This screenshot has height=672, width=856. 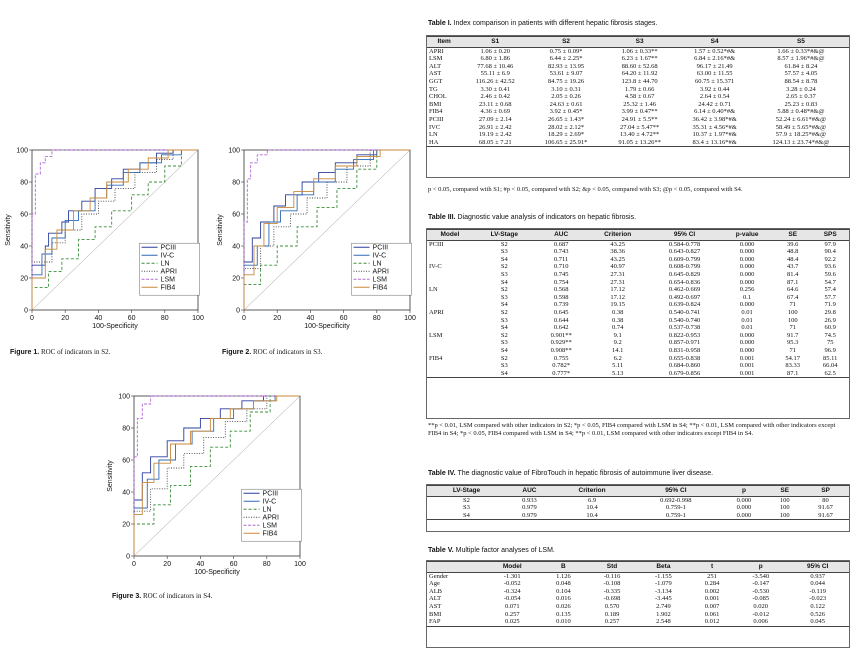 What do you see at coordinates (433, 89) in the screenshot?
I see `table-cell: TG` at bounding box center [433, 89].